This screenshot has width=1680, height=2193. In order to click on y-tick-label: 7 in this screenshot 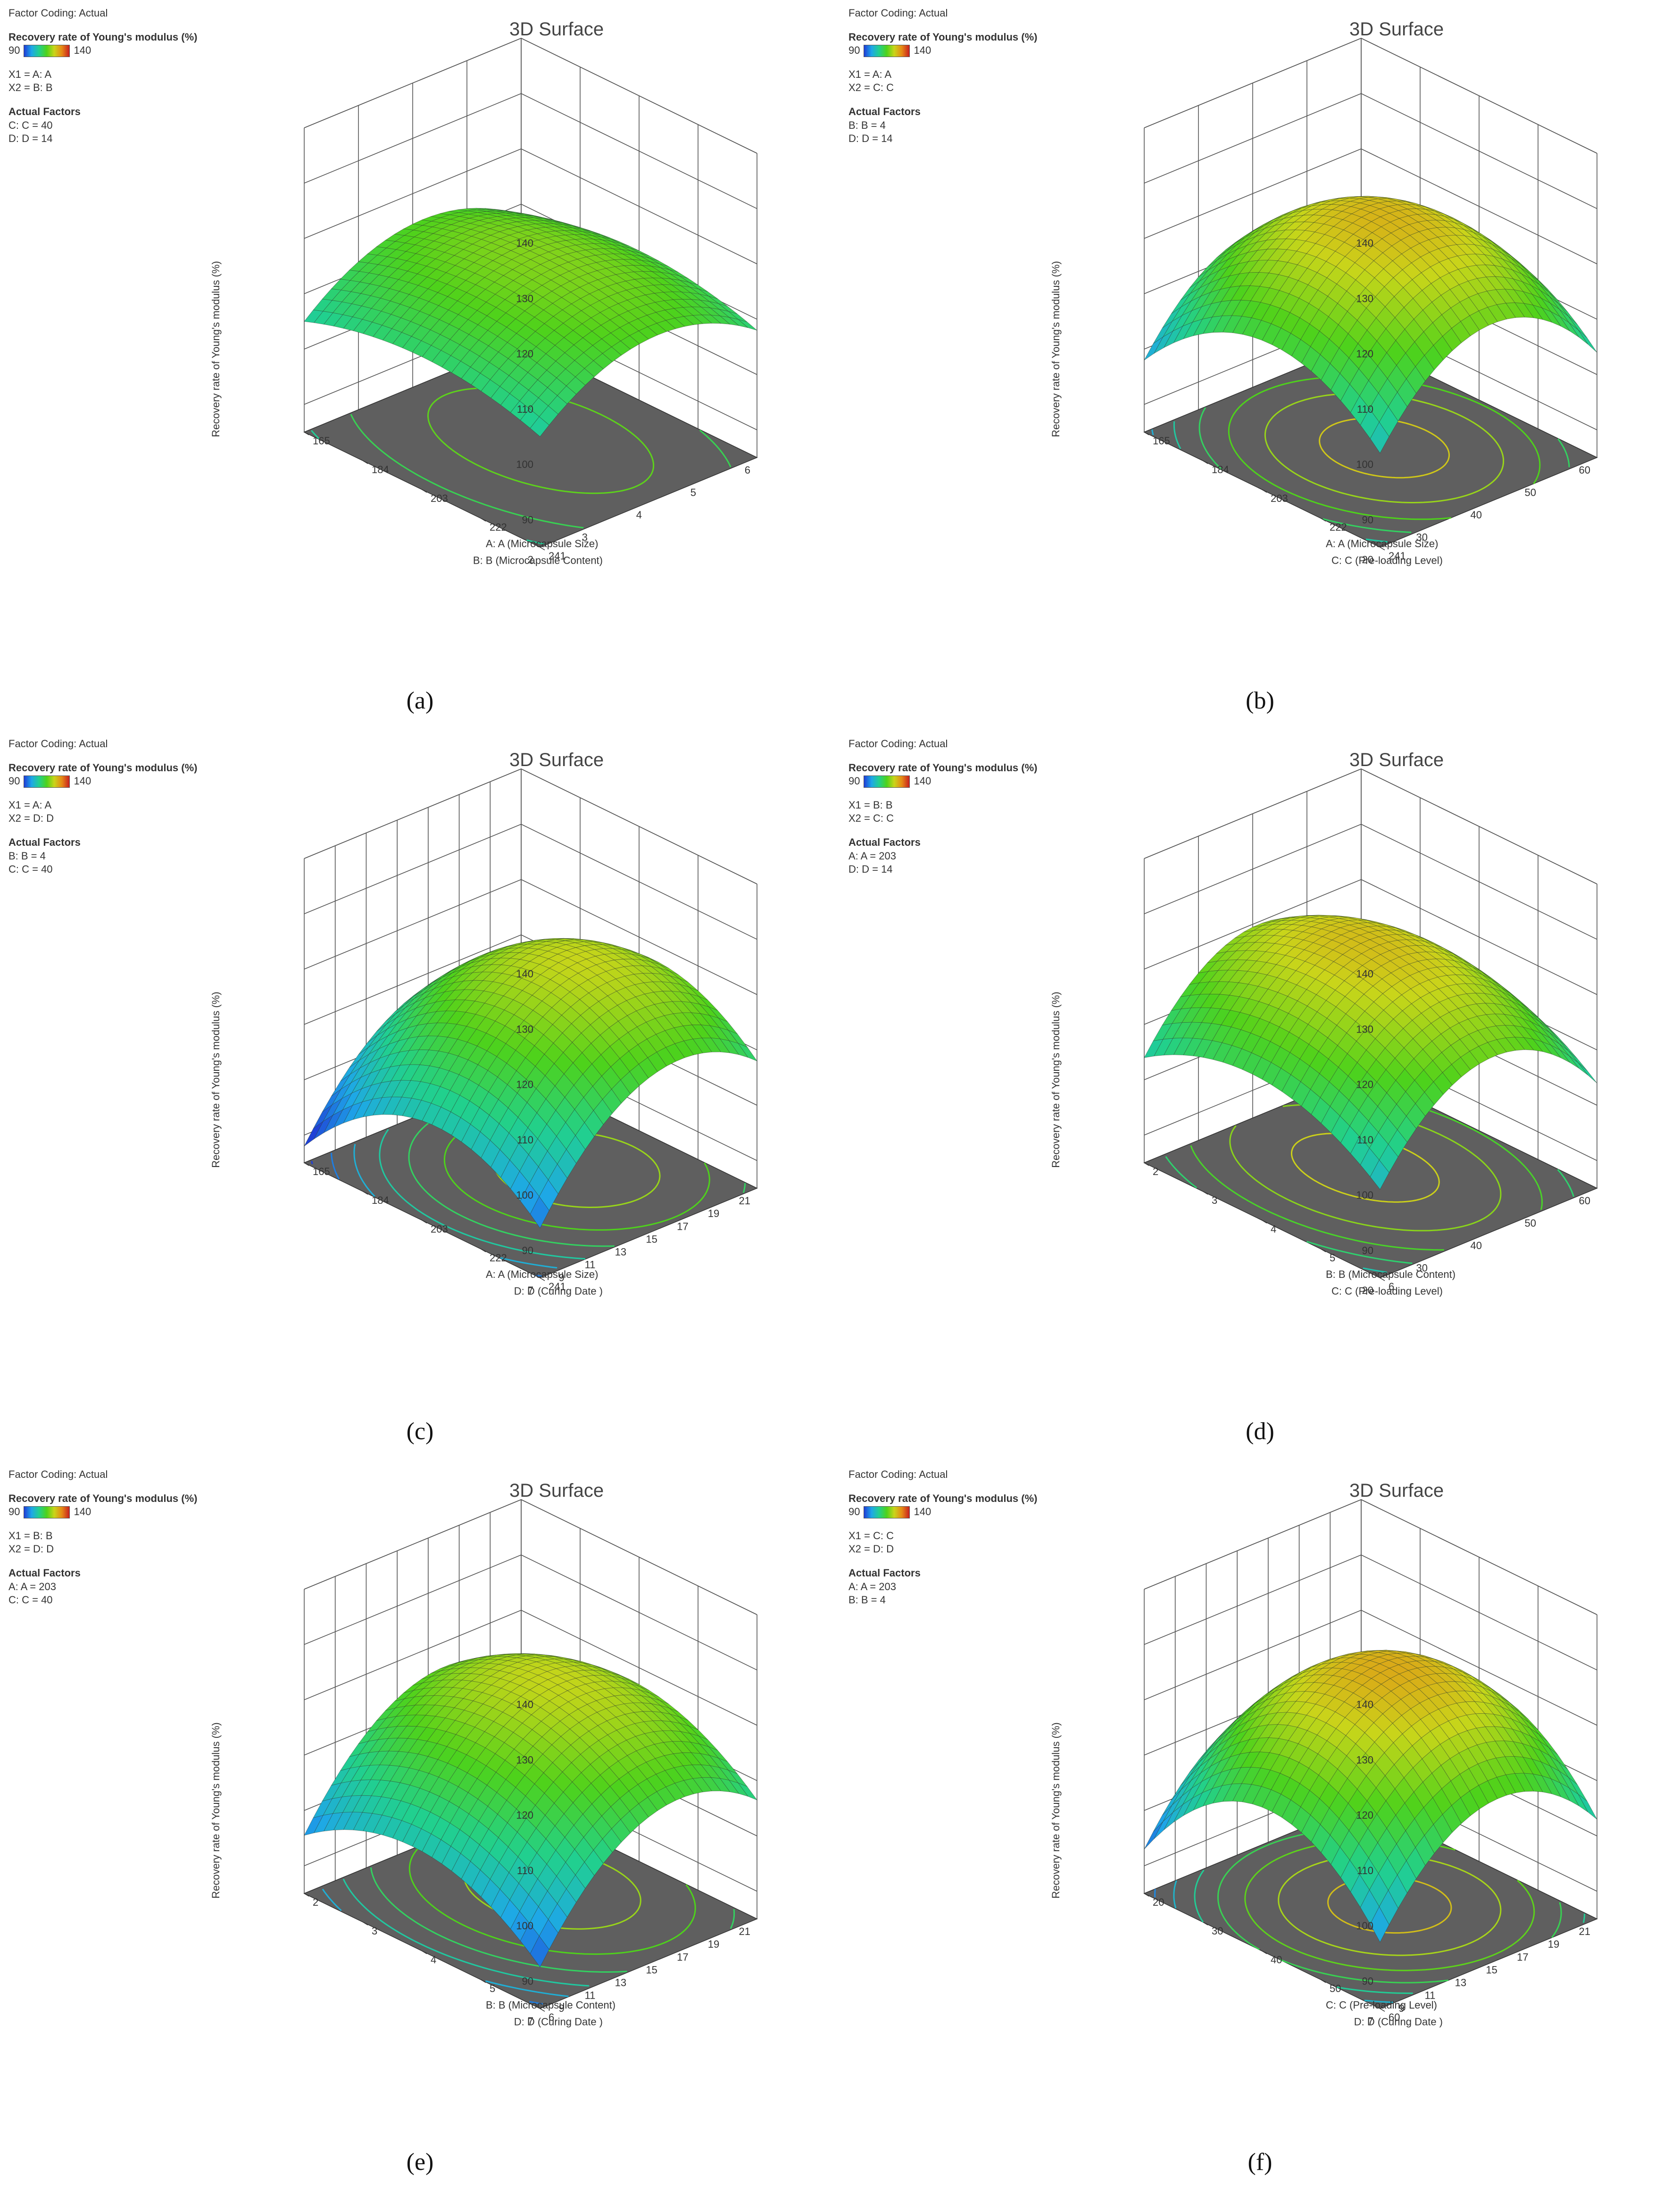, I will do `click(530, 2021)`.